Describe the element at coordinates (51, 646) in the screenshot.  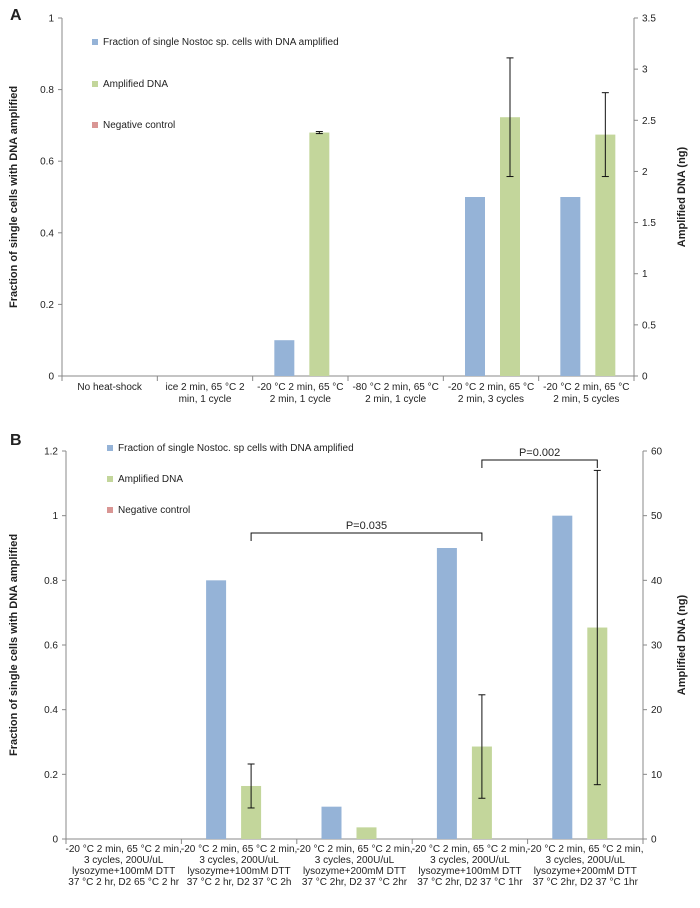
I see `y-left-tick-label-b: 0.6` at that location.